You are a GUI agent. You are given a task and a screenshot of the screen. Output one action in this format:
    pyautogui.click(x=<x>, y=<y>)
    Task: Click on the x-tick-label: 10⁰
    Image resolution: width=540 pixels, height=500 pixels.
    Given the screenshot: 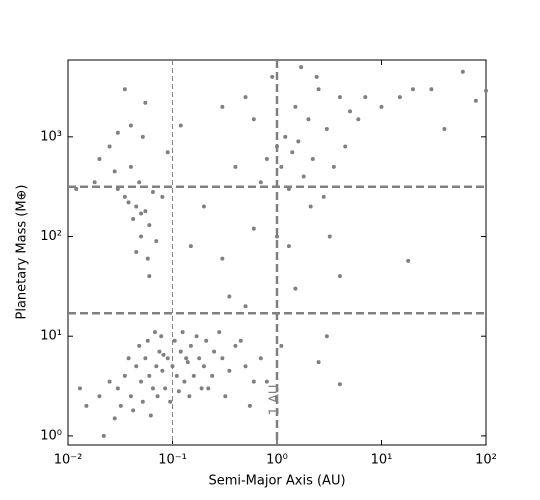 What is the action you would take?
    pyautogui.click(x=277, y=460)
    